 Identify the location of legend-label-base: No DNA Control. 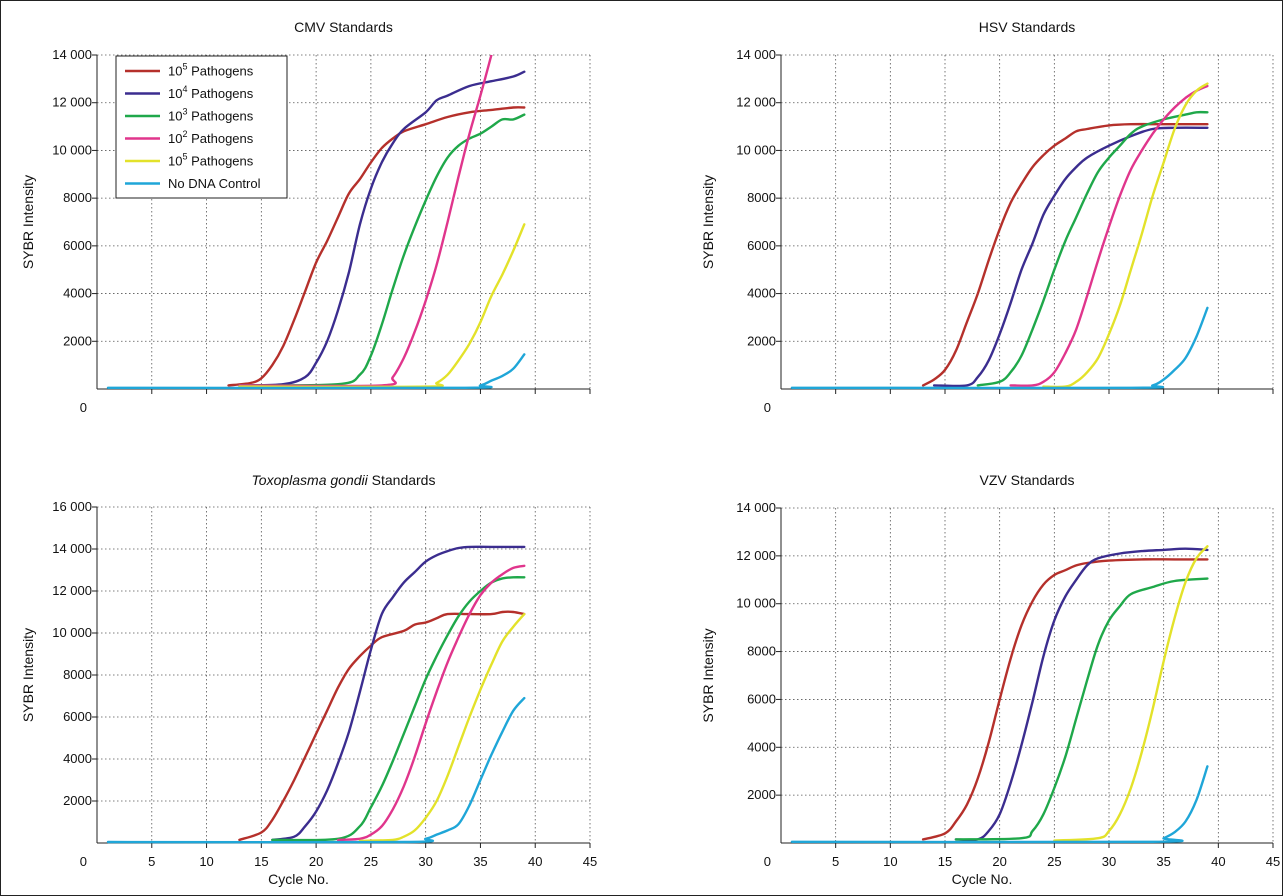
(214, 183).